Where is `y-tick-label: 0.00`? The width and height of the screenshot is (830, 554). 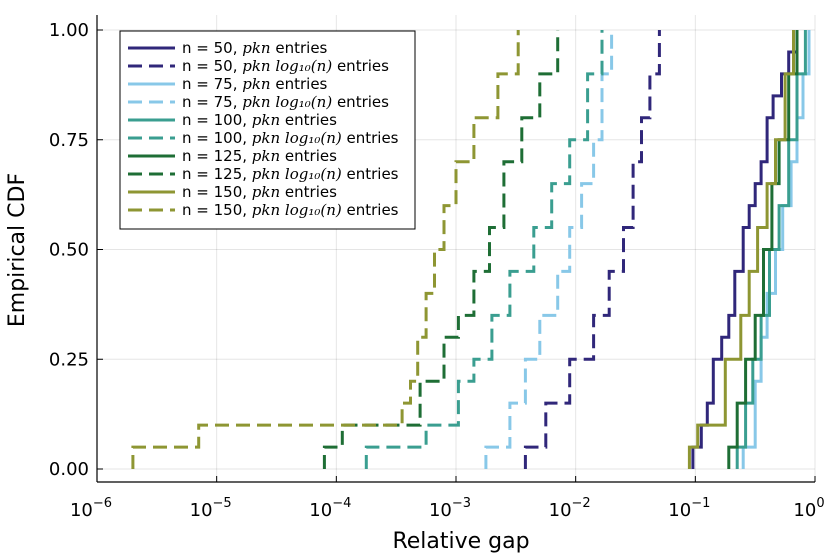 y-tick-label: 0.00 is located at coordinates (69, 469).